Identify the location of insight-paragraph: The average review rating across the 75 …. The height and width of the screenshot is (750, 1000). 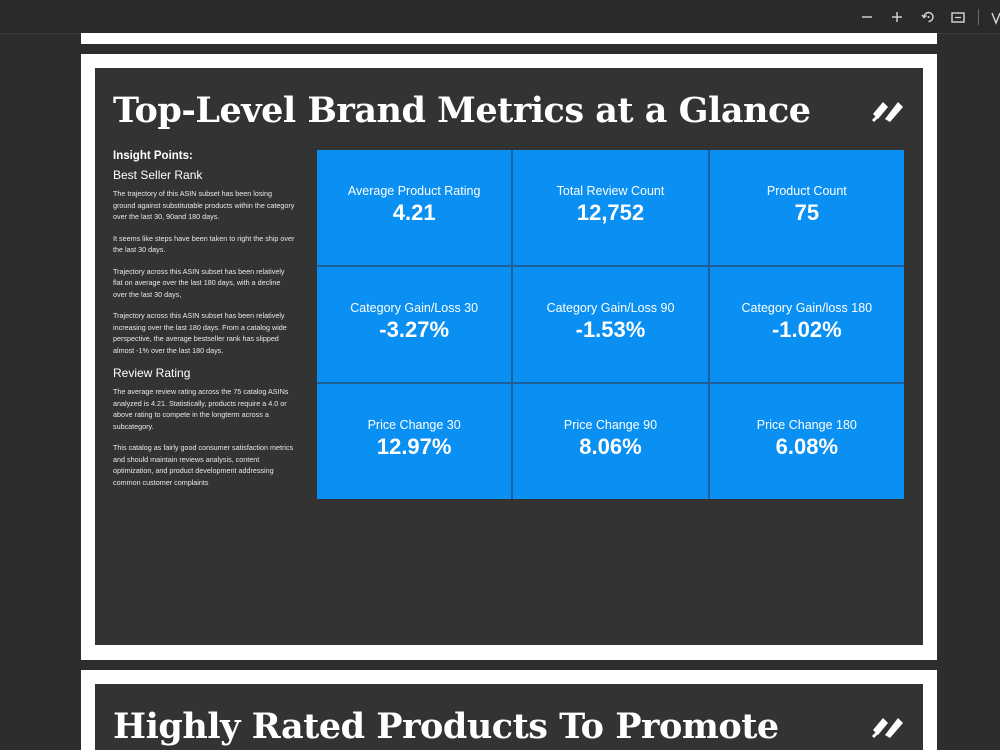
(201, 409).